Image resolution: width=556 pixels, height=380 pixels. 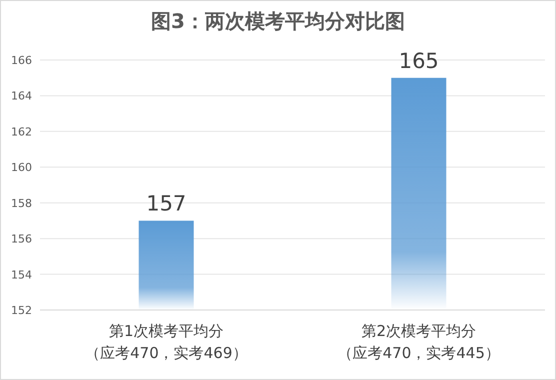 I want to click on y-tick-label: 154, so click(x=21, y=275).